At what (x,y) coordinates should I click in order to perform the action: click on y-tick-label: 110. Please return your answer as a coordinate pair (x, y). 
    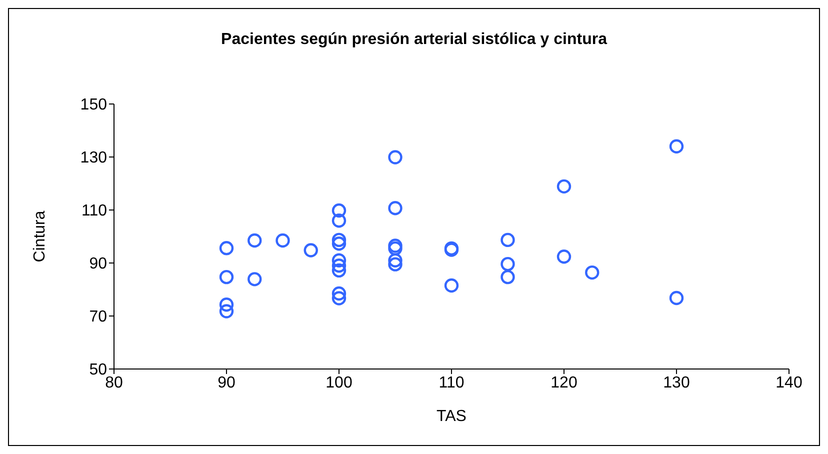
    Looking at the image, I should click on (94, 211).